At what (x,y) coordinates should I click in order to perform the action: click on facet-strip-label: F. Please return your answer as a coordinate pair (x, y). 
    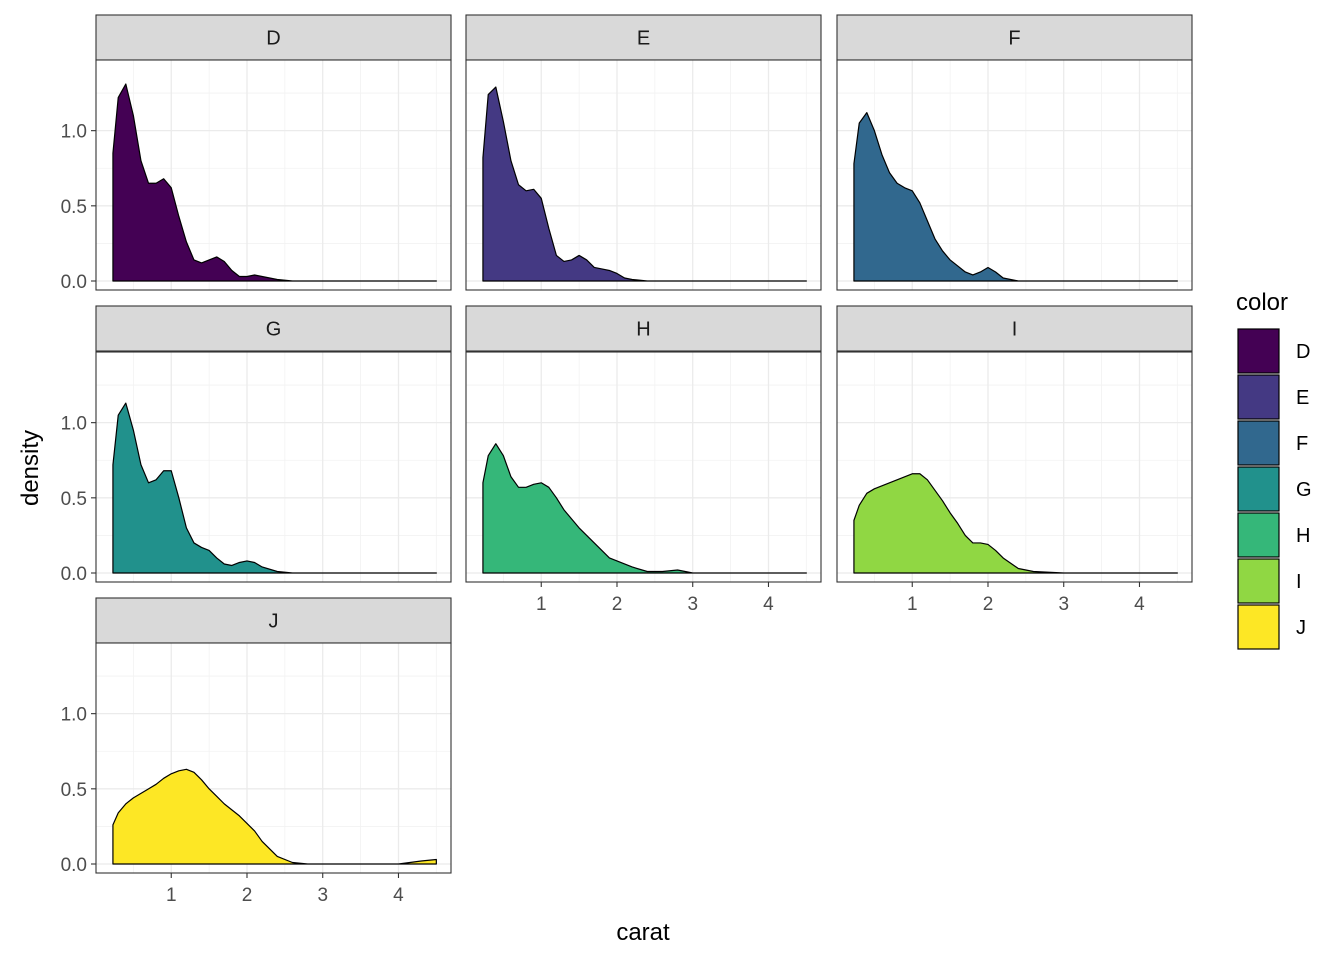
    Looking at the image, I should click on (1014, 39).